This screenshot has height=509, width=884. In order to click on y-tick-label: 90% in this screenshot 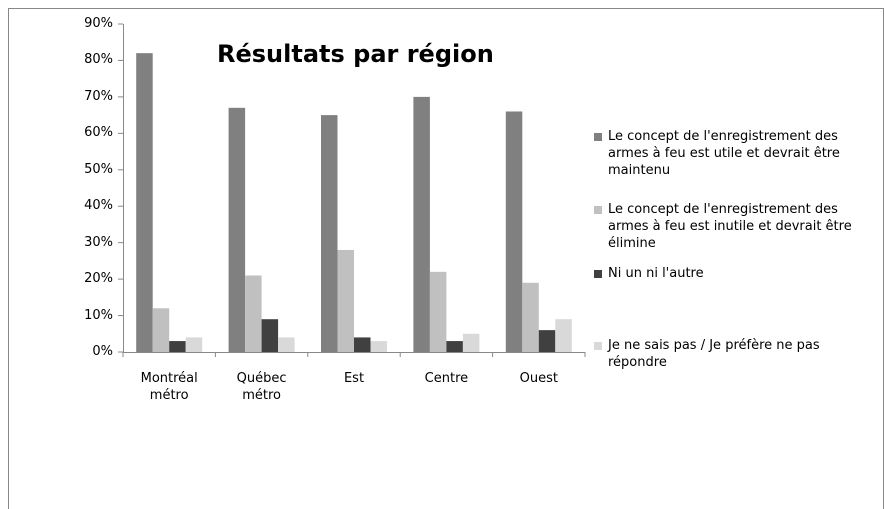, I will do `click(98, 23)`.